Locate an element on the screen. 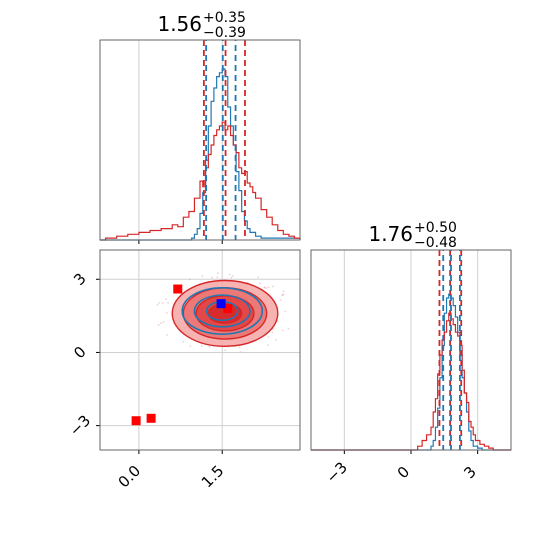 Image resolution: width=550 pixels, height=554 pixels. param2-title: 1.76 +0.50 −0.48 is located at coordinates (412, 235).